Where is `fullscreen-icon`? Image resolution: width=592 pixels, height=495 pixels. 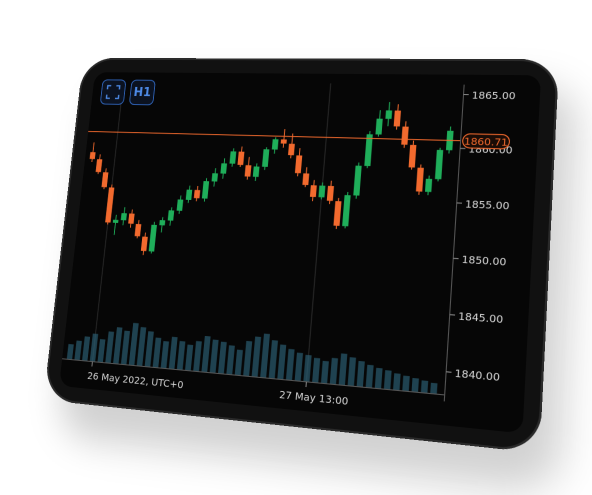
fullscreen-icon is located at coordinates (112, 92).